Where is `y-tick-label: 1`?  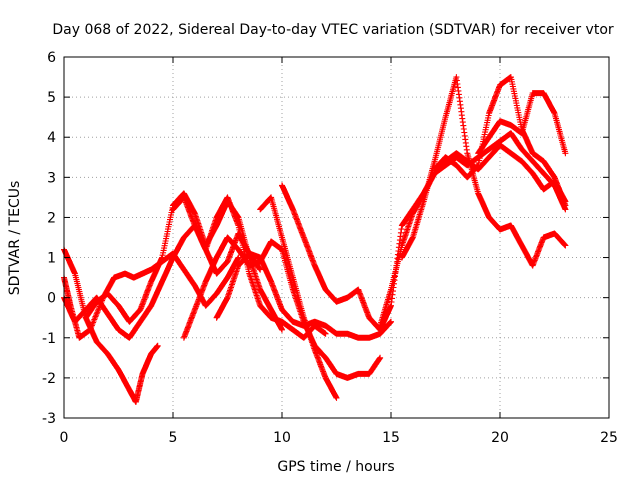 y-tick-label: 1 is located at coordinates (51, 259).